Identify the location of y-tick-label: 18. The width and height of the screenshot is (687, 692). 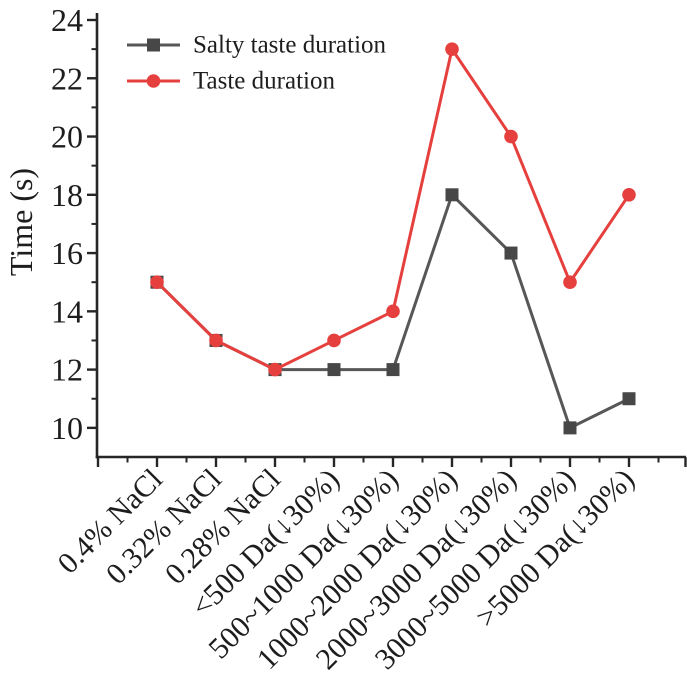
(67, 195).